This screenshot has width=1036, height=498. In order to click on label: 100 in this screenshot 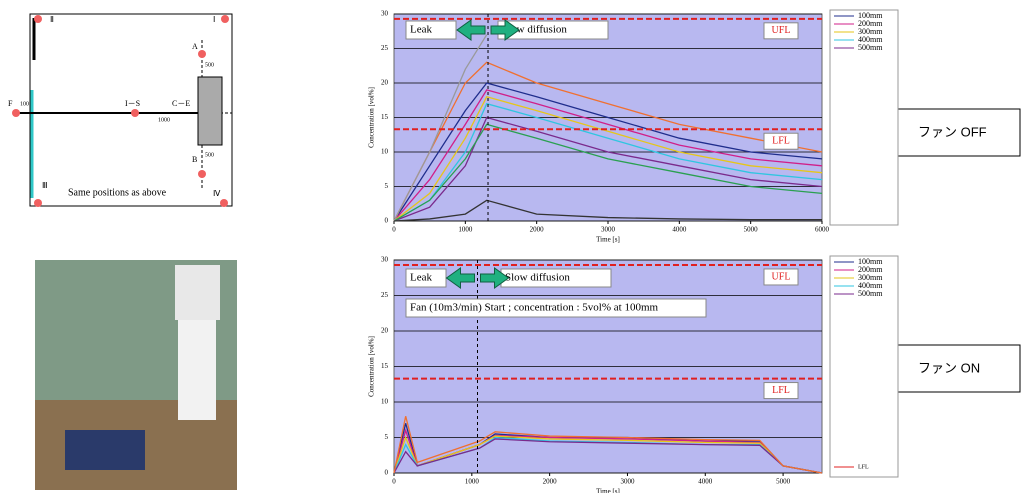, I will do `click(24, 104)`.